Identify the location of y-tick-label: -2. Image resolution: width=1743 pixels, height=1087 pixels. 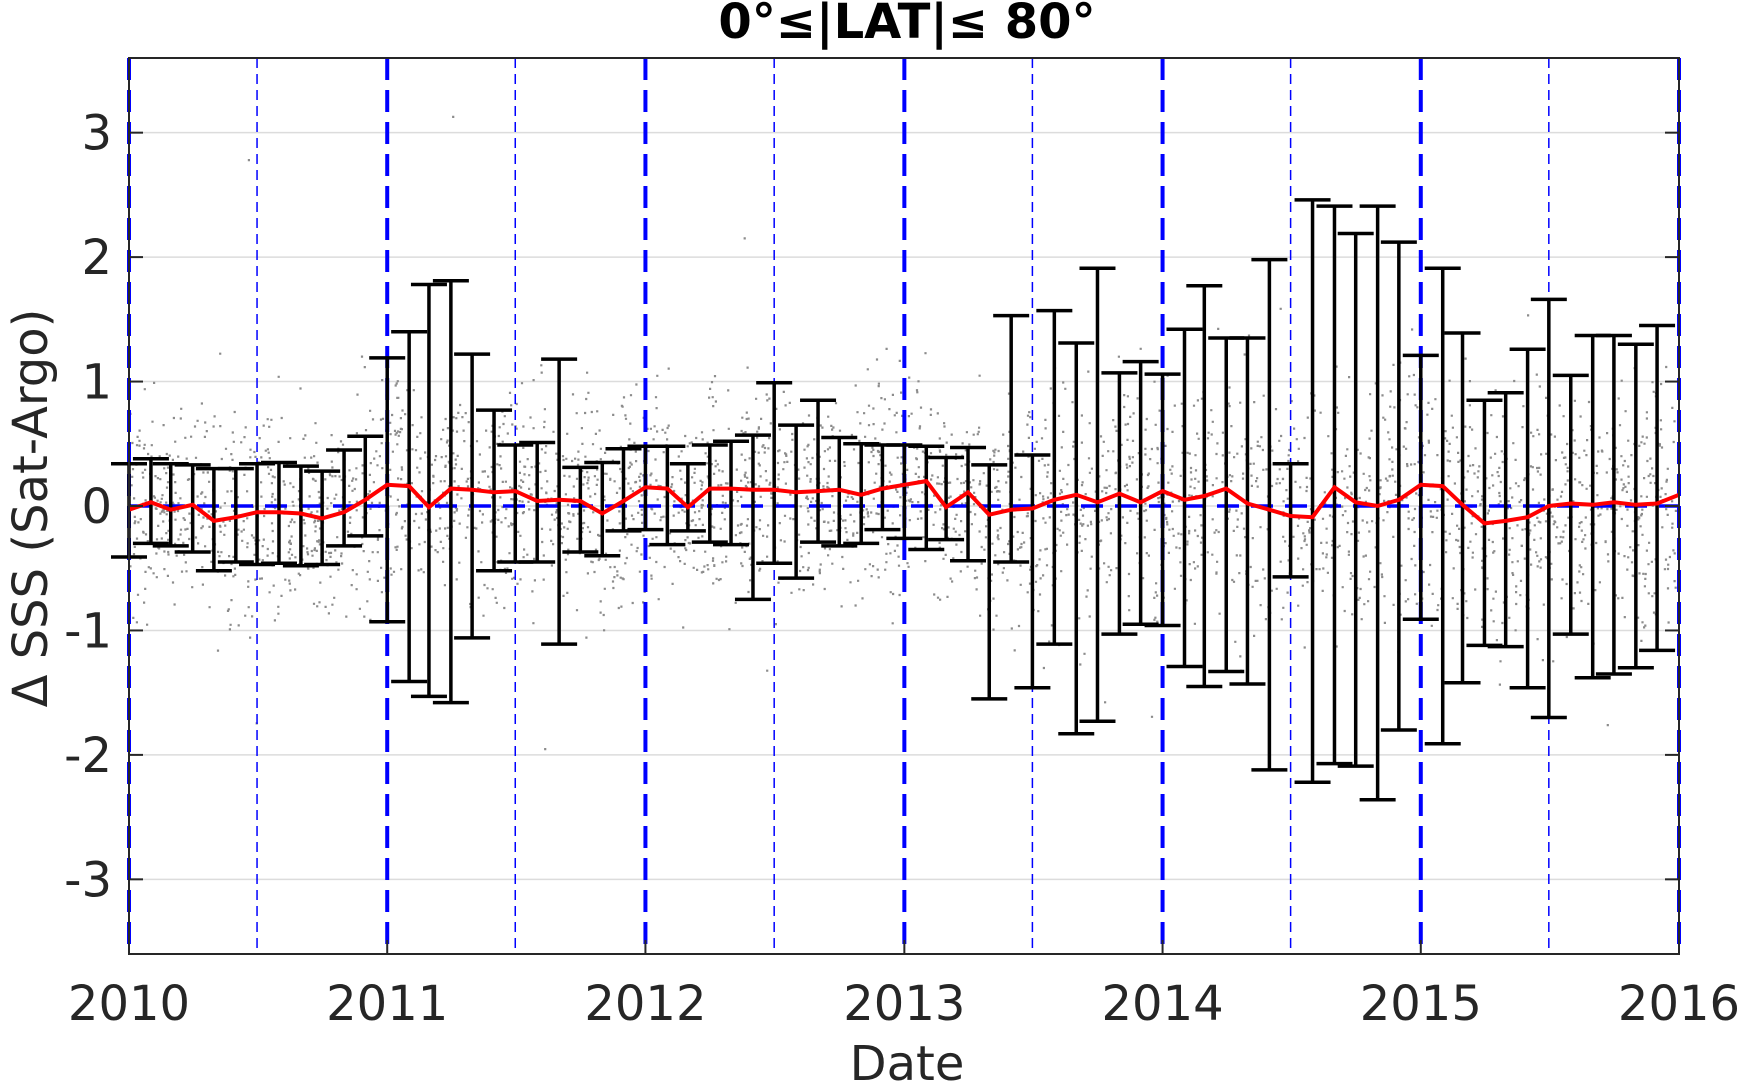
(88, 756).